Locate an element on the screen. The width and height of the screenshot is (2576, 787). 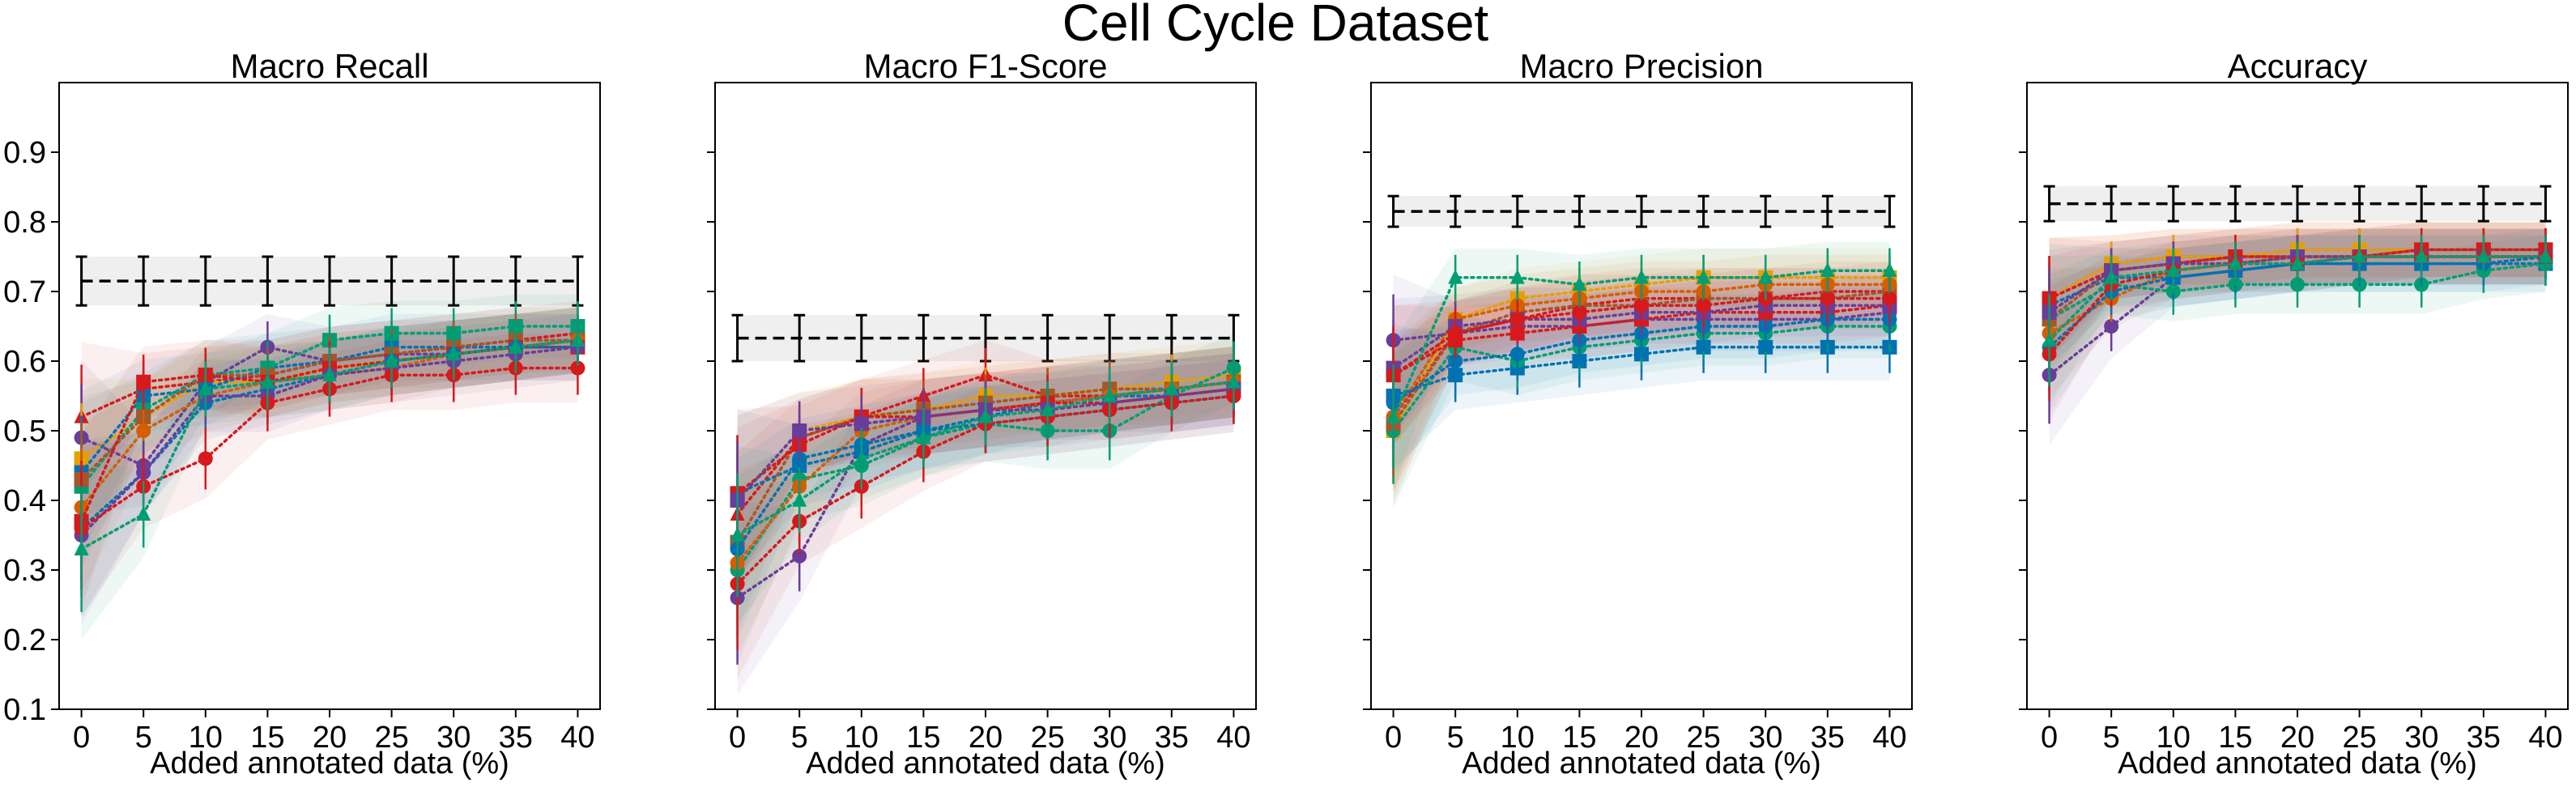
chart-0-xtick-label: 0 is located at coordinates (81, 738).